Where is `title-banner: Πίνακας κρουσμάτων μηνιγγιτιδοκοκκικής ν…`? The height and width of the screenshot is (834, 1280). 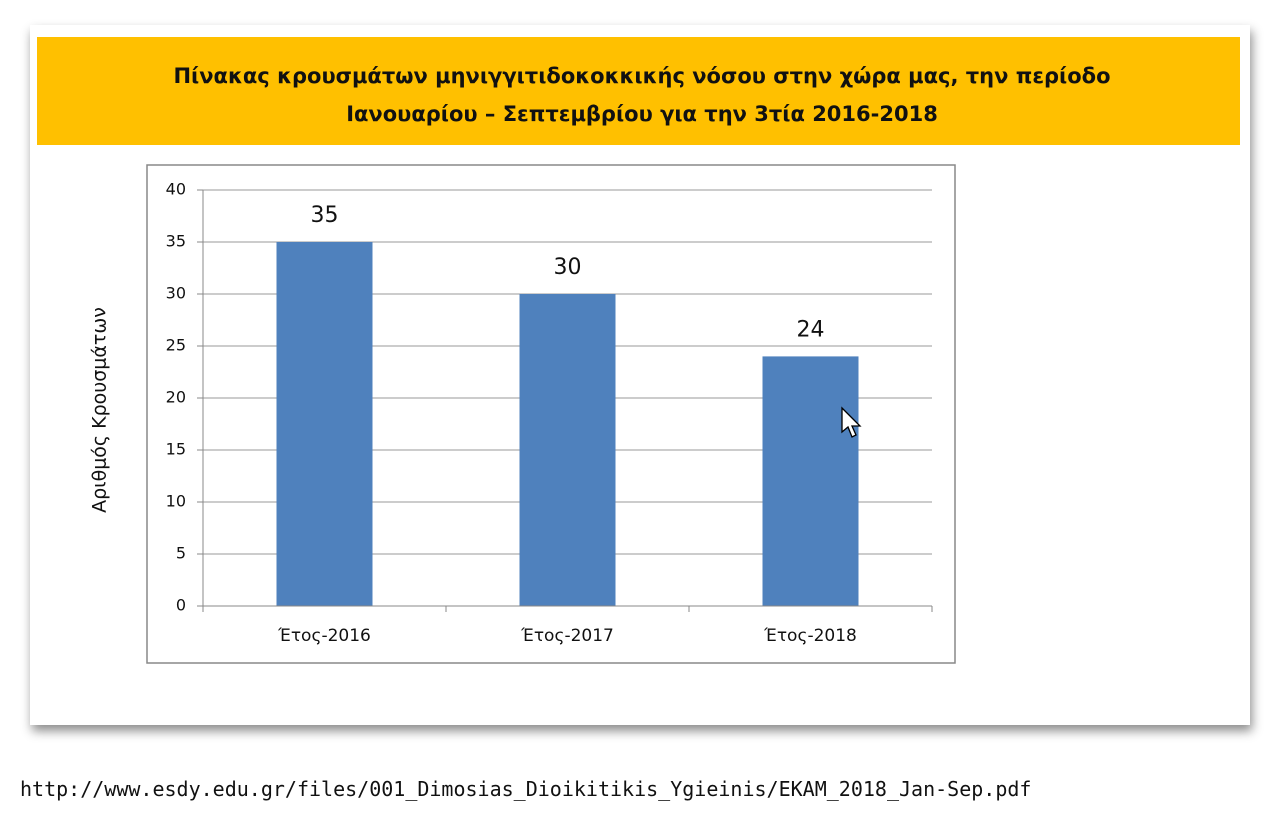 title-banner: Πίνακας κρουσμάτων μηνιγγιτιδοκοκκικής ν… is located at coordinates (638, 91).